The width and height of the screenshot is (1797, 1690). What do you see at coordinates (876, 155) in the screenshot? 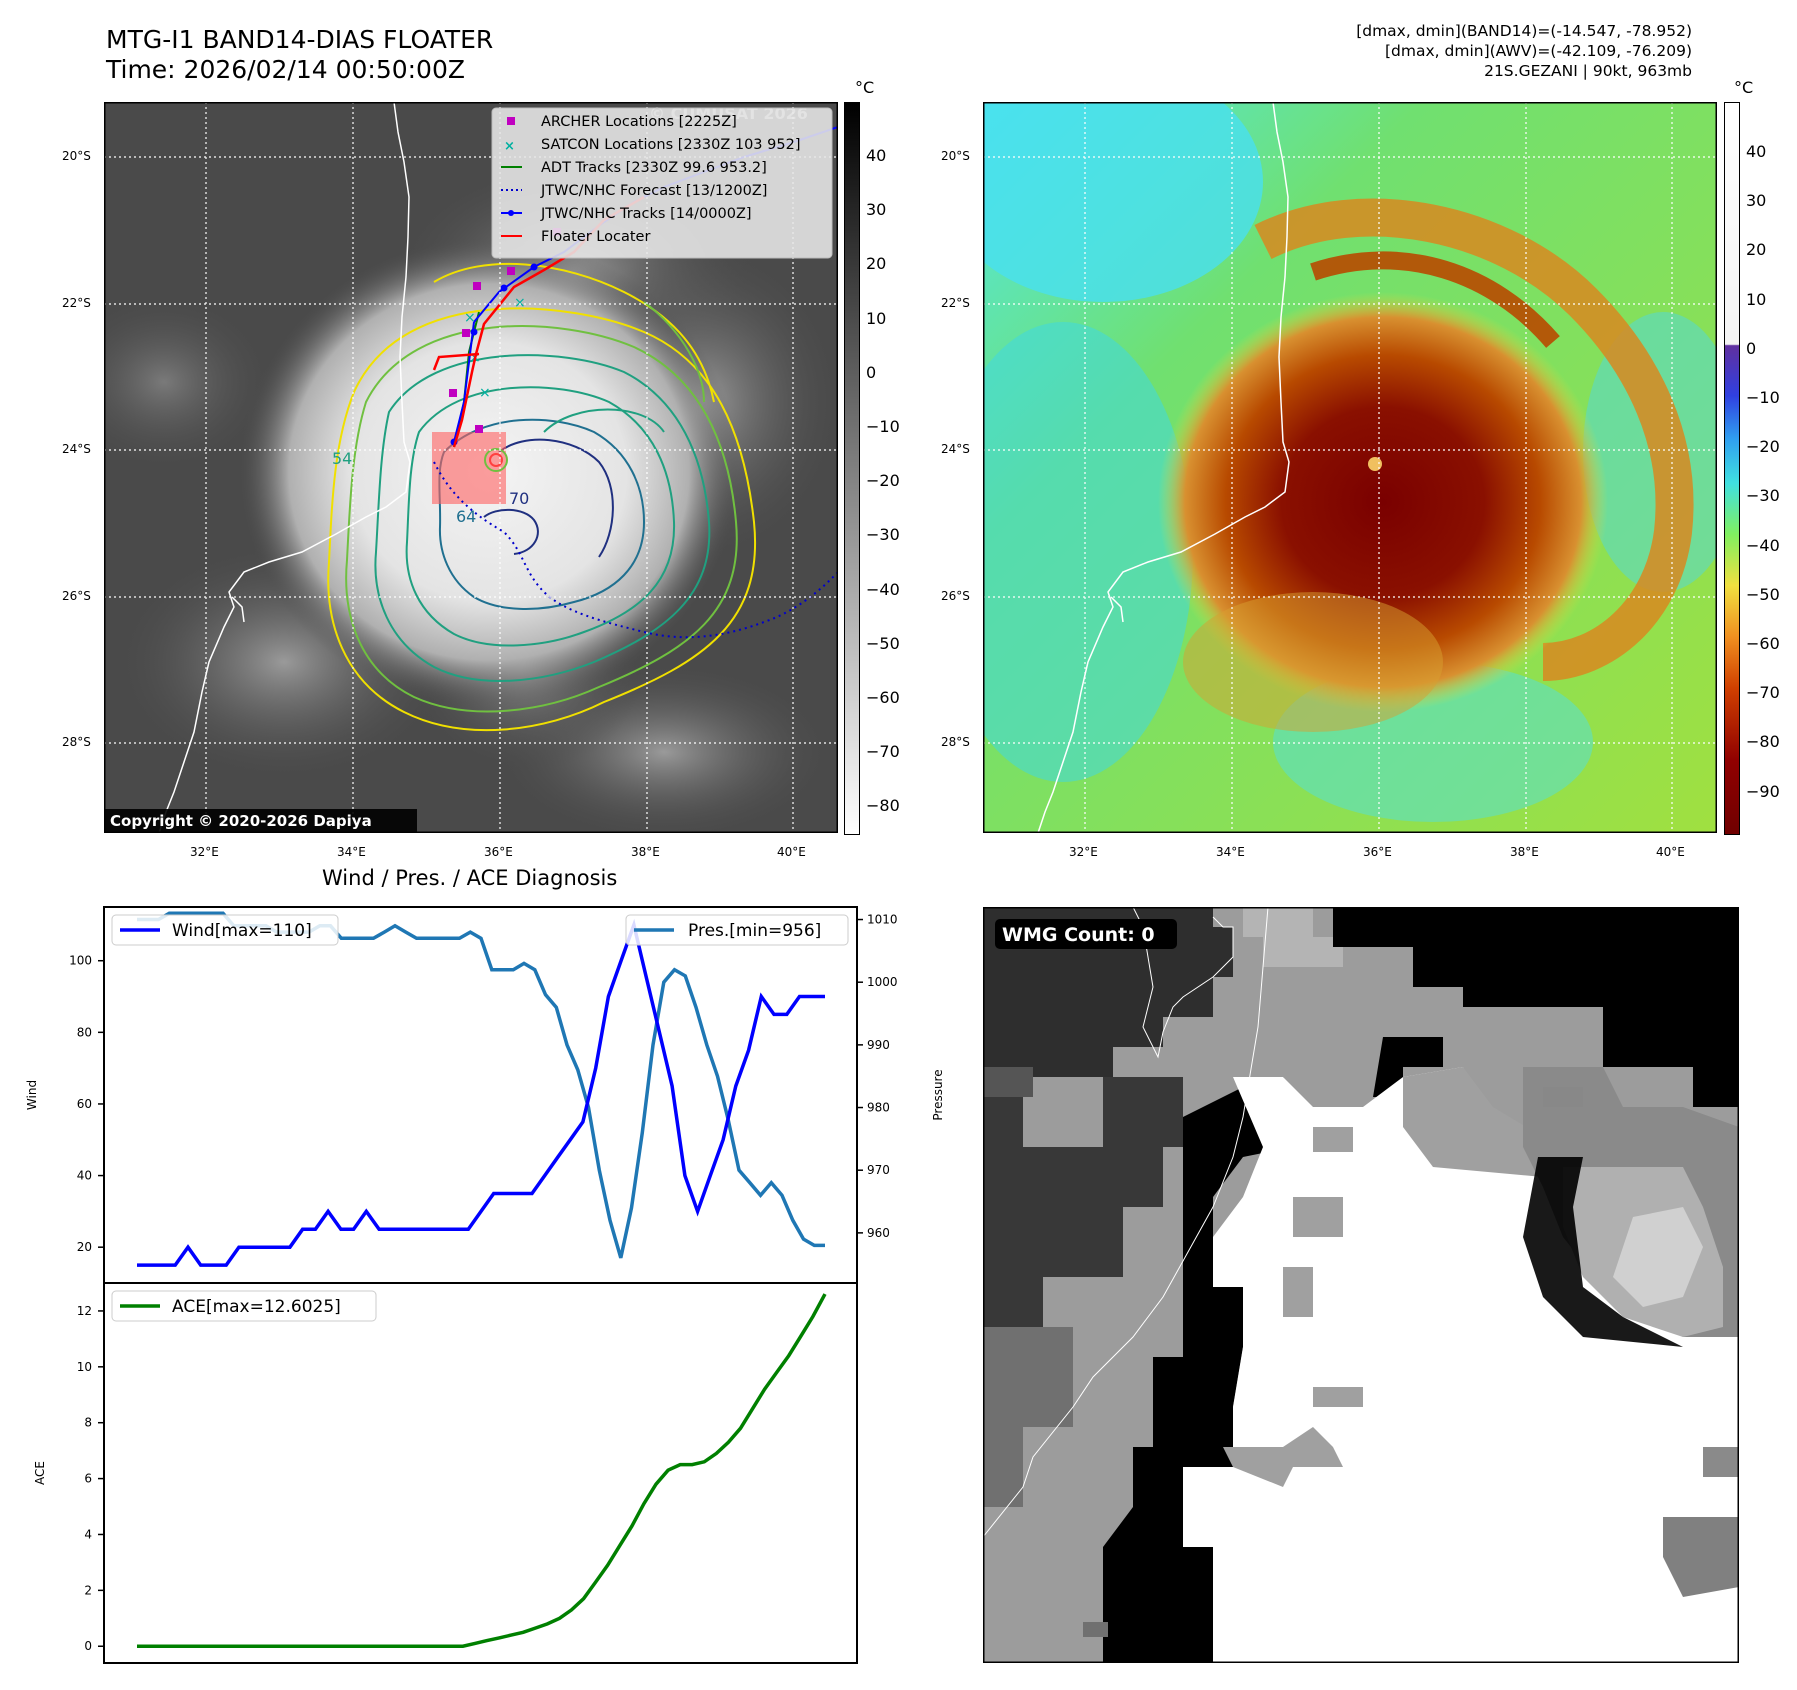
I see `ir-colorbar-tick: 40` at bounding box center [876, 155].